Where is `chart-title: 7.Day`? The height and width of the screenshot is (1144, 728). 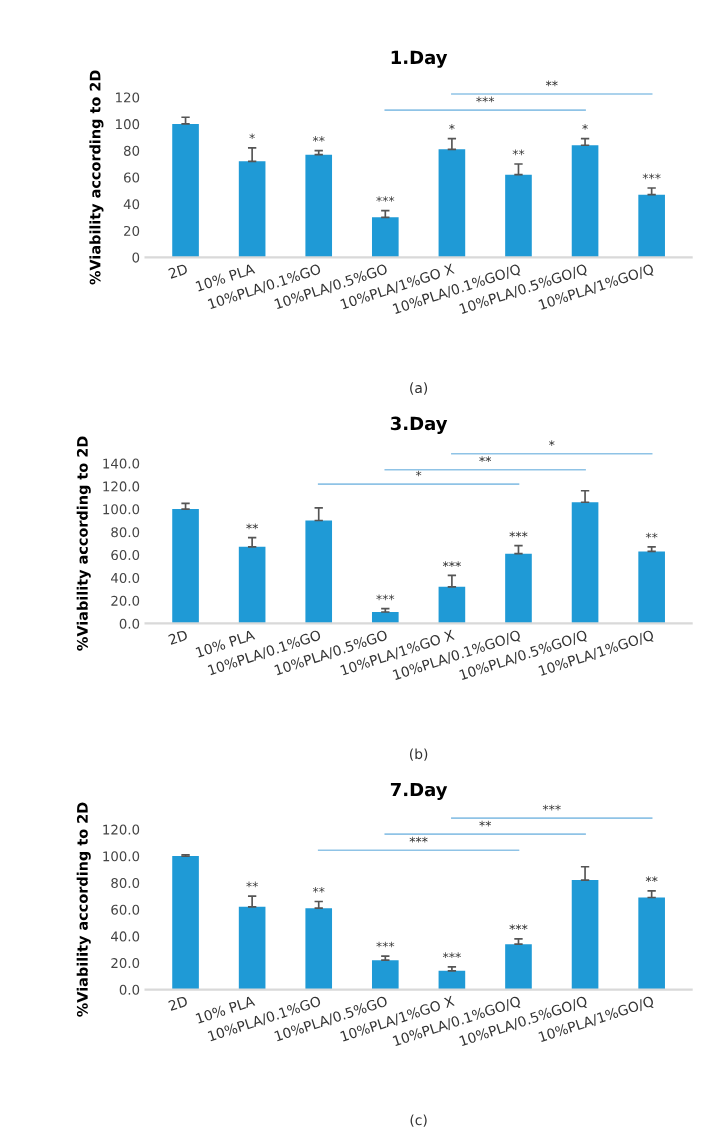
chart-title: 7.Day is located at coordinates (419, 791).